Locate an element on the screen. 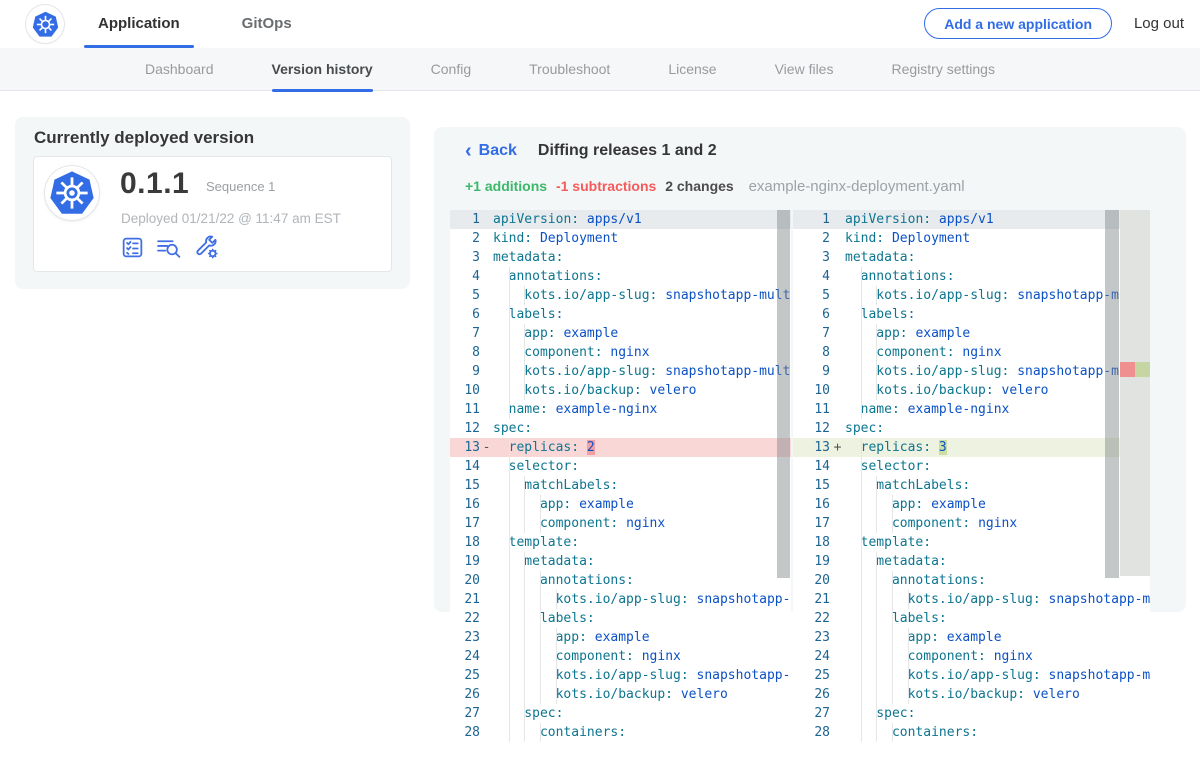 The width and height of the screenshot is (1200, 768). chevron-left-icon: ‹ is located at coordinates (468, 151).